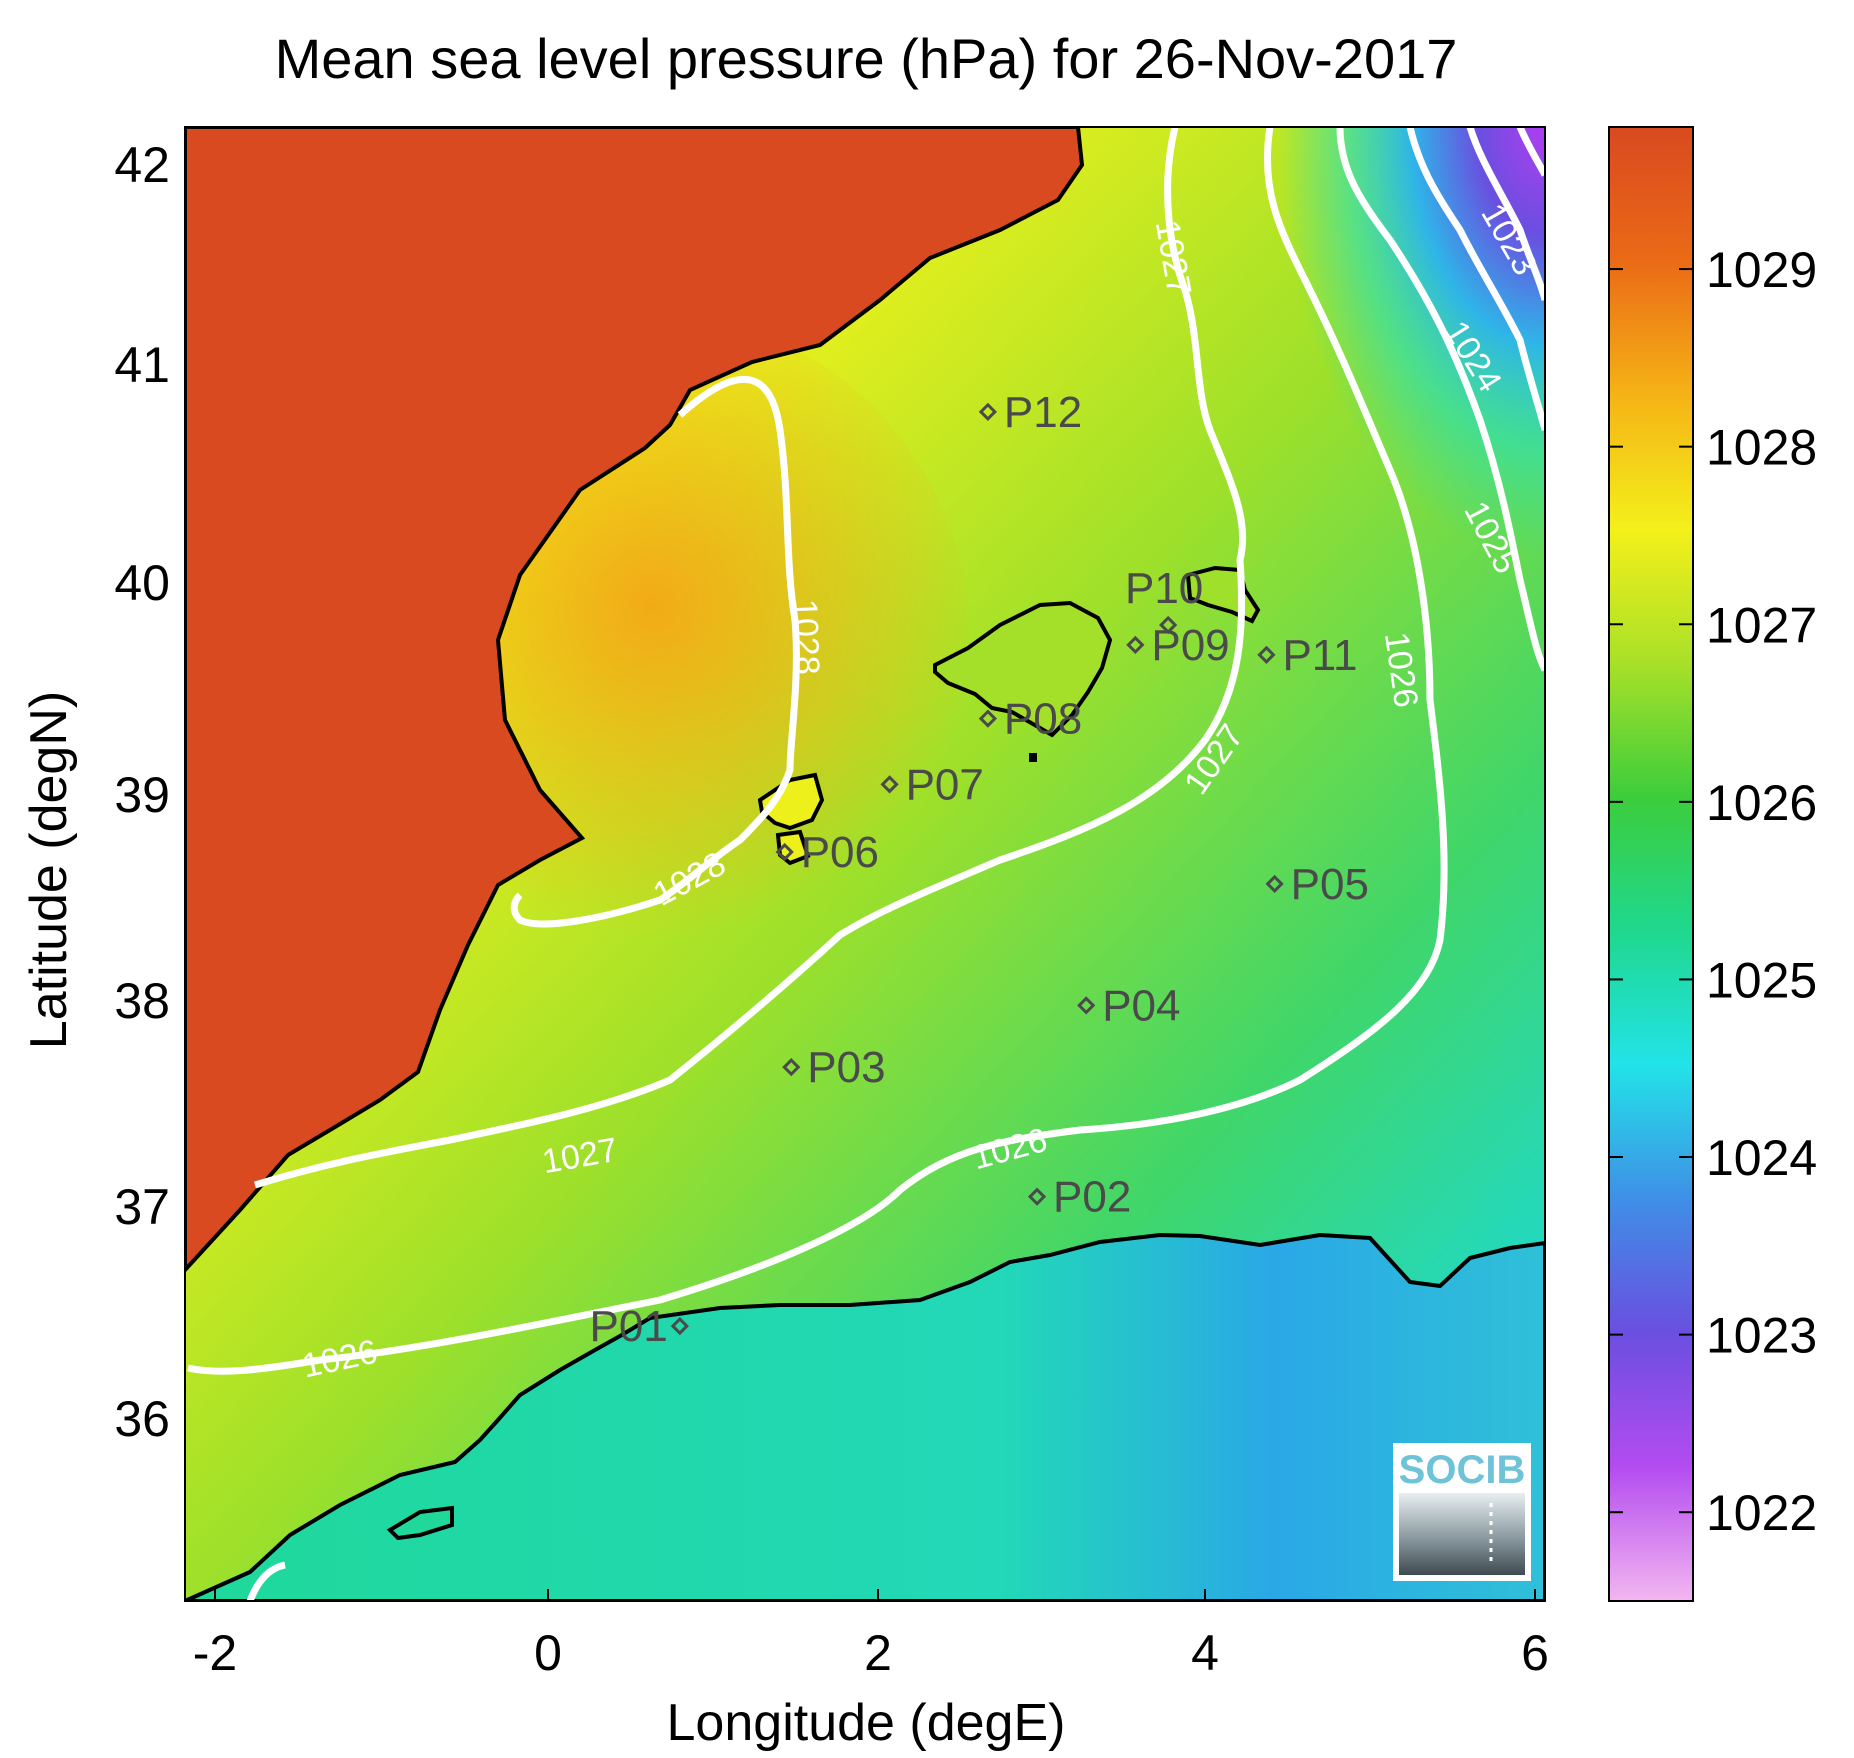  I want to click on station-label: P02, so click(1092, 1197).